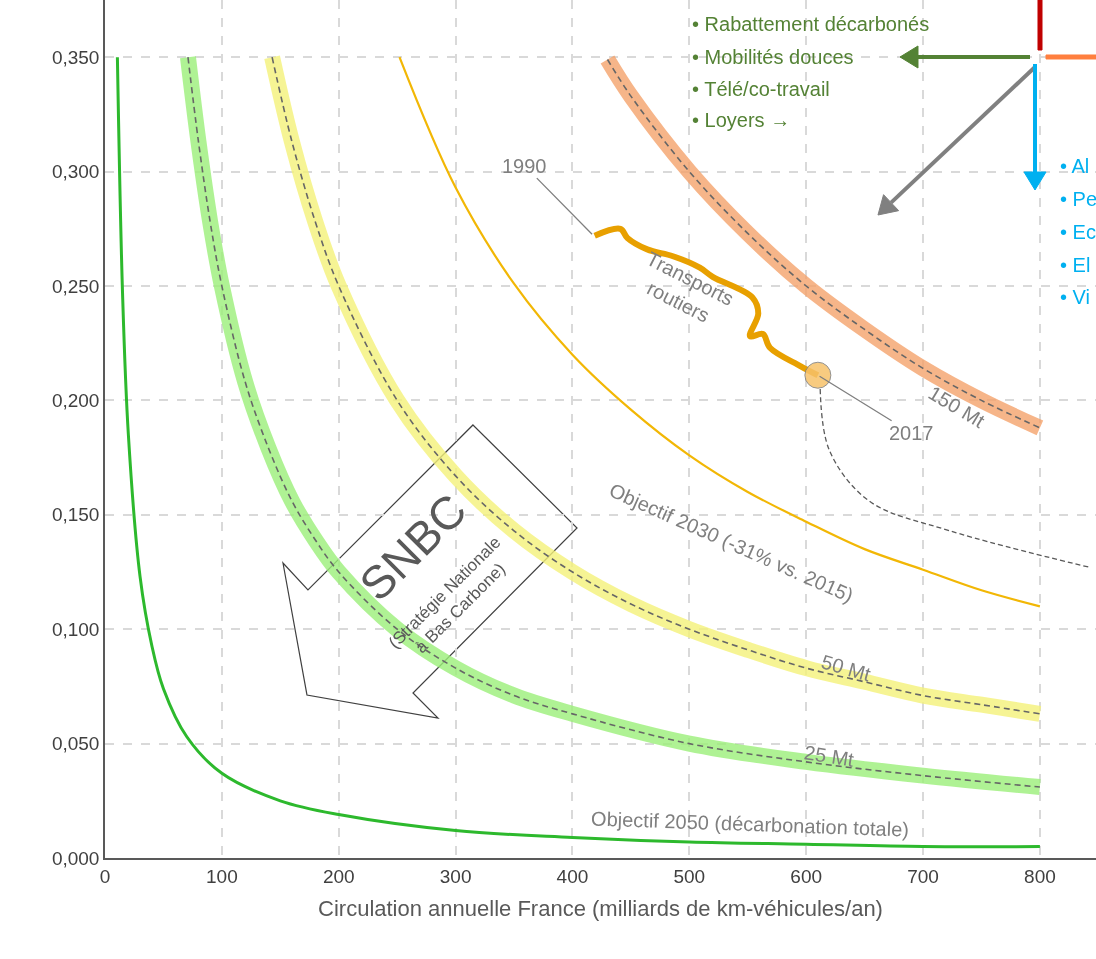  What do you see at coordinates (1078, 232) in the screenshot?
I see `annotation: • Ec` at bounding box center [1078, 232].